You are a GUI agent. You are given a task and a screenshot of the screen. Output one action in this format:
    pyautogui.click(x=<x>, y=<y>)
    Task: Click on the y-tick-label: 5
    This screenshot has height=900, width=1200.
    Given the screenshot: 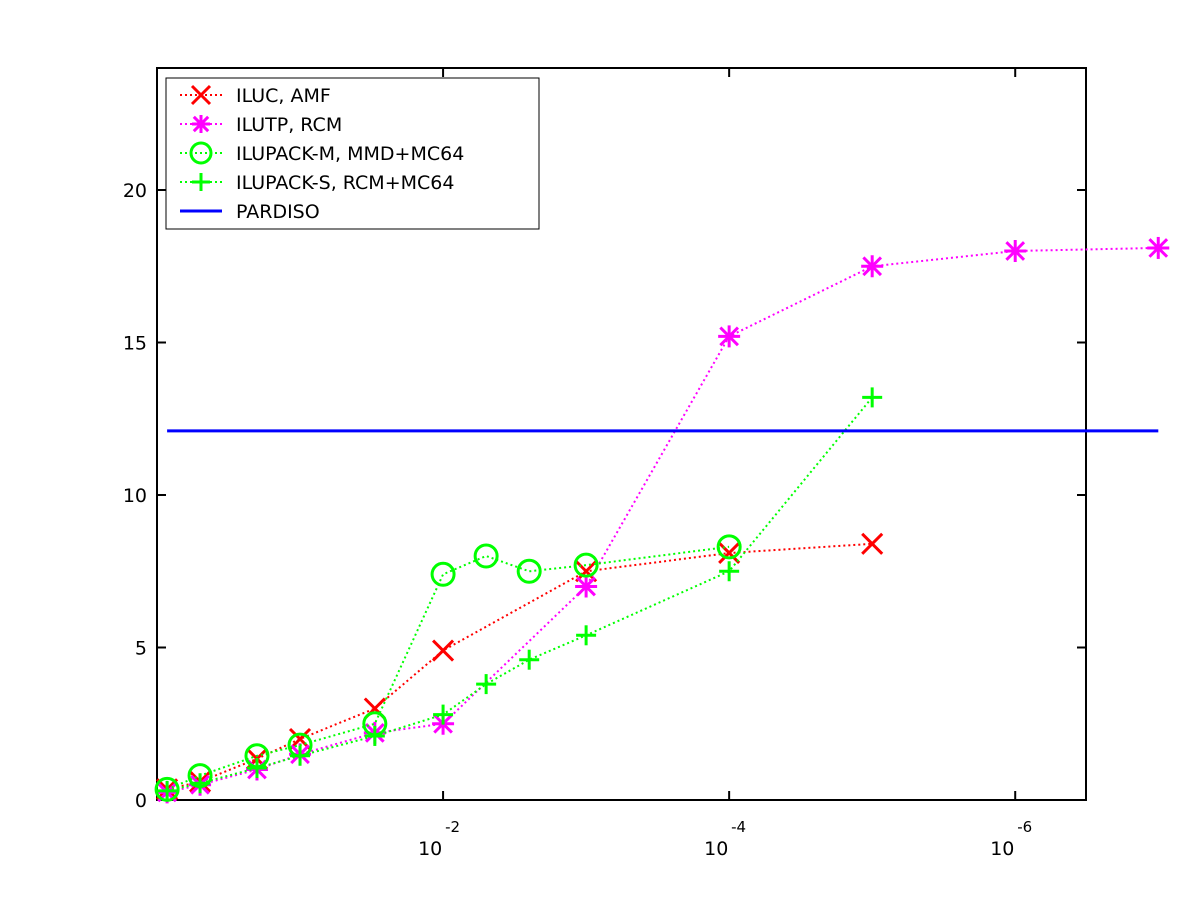 What is the action you would take?
    pyautogui.click(x=141, y=649)
    